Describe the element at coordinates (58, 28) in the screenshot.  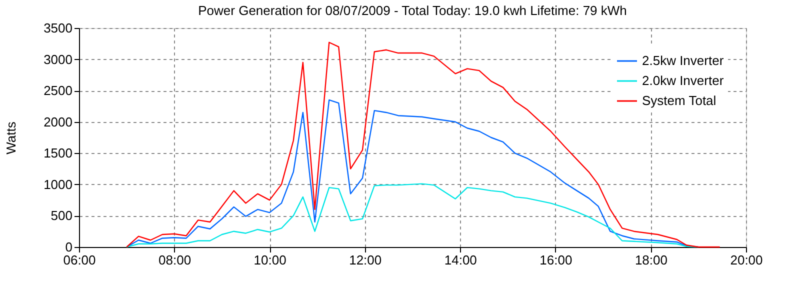
I see `y-tick-label: 3500` at that location.